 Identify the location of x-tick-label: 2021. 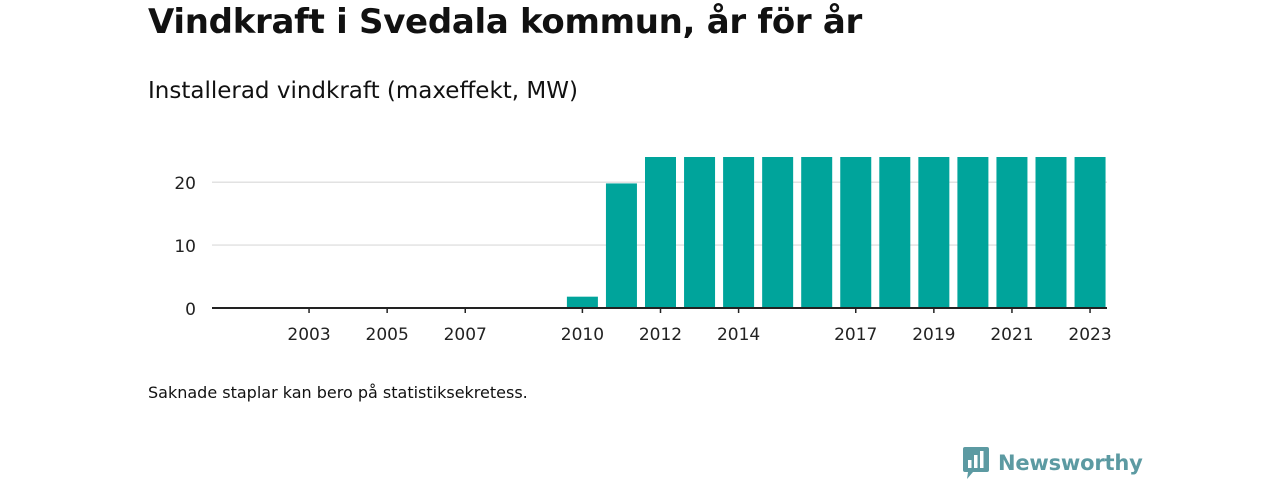
(1011, 335).